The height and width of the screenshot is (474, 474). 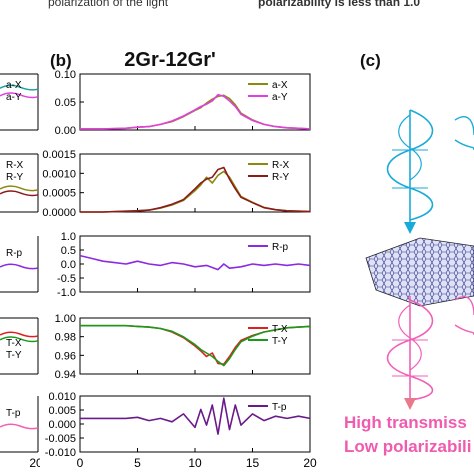 I want to click on panel-a-plot-1: a-Xa-Y, so click(x=19, y=102).